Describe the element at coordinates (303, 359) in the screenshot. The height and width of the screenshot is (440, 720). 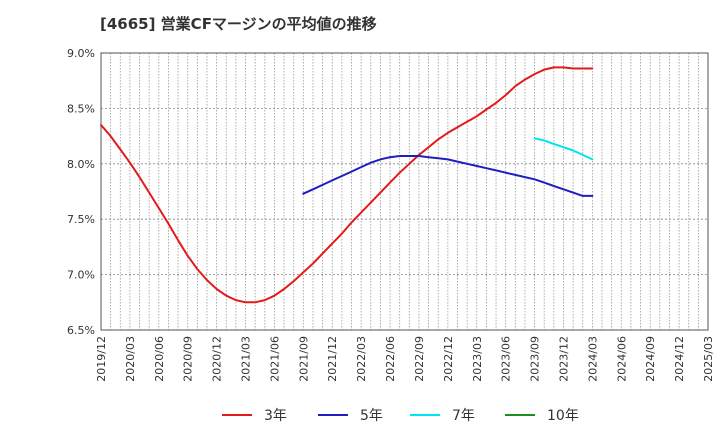
I see `x-tick-label: 2021/09` at that location.